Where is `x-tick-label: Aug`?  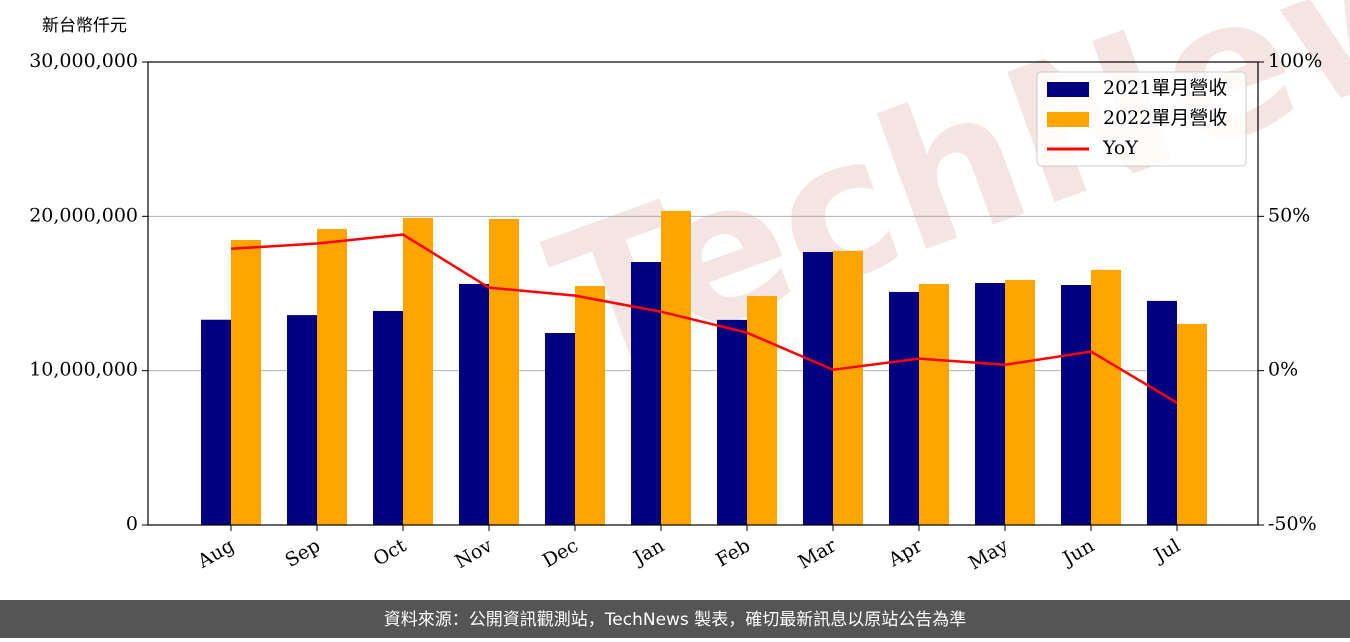 x-tick-label: Aug is located at coordinates (215, 554).